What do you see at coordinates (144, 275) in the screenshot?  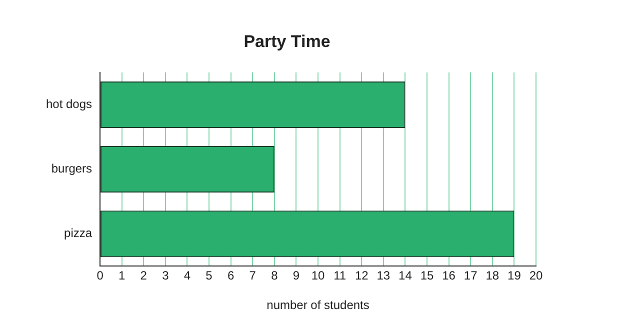 I see `x-tick-label: 2` at bounding box center [144, 275].